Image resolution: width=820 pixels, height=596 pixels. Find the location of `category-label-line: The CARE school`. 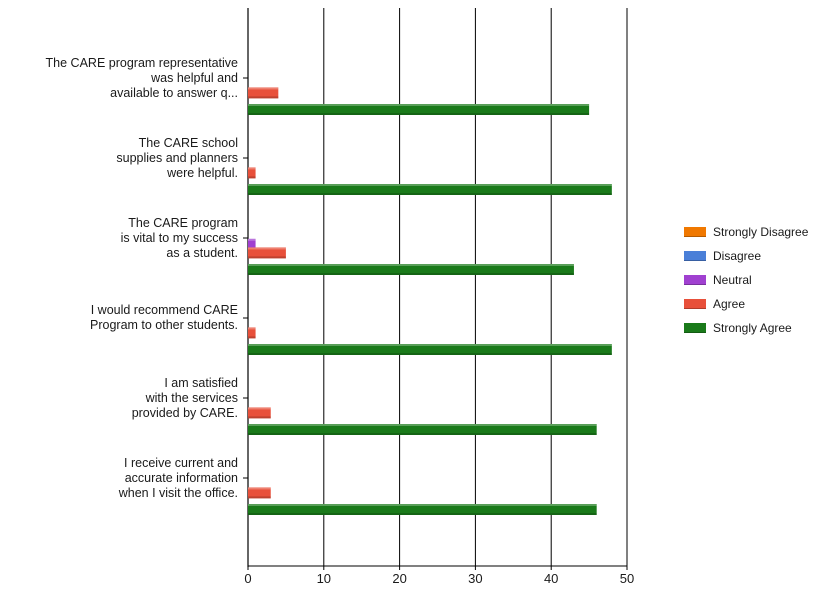

category-label-line: The CARE school is located at coordinates (188, 142).